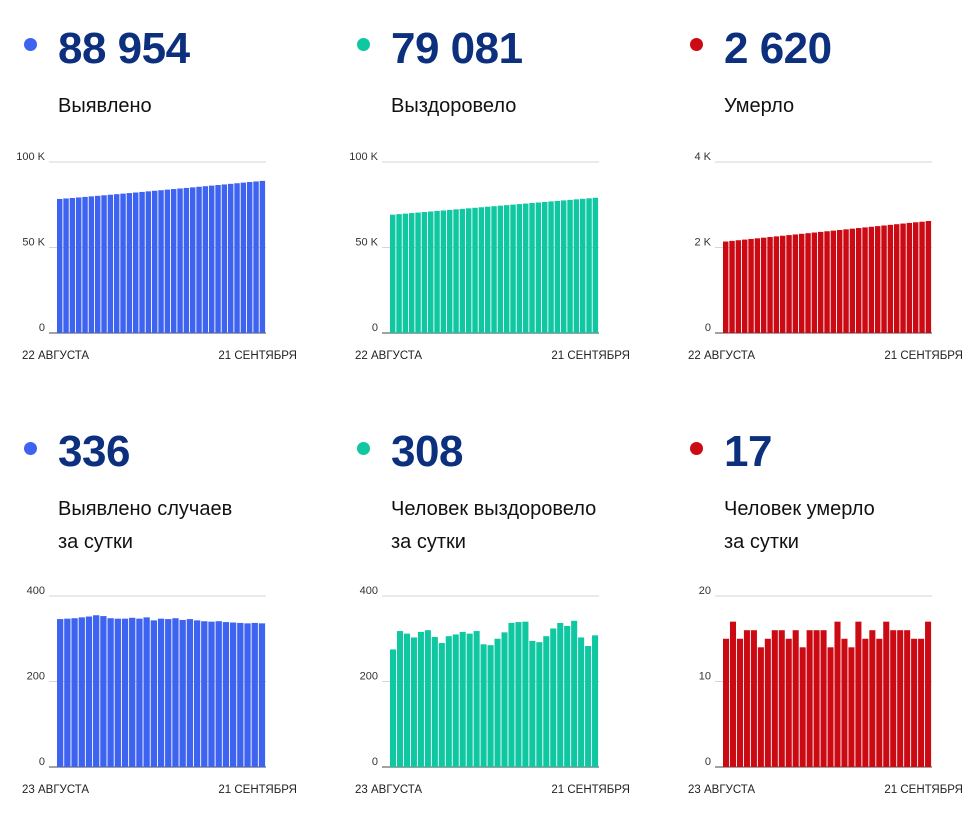  I want to click on metric-label-line: за сутки, so click(95, 542).